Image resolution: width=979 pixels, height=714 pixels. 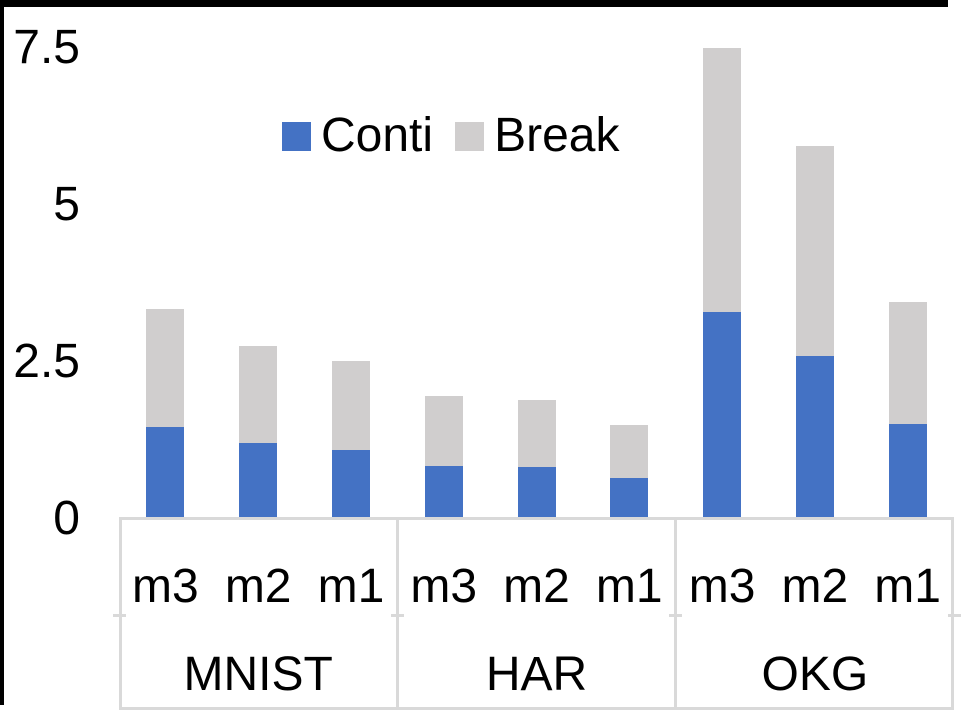 I want to click on legend-swatch-break, so click(x=470, y=136).